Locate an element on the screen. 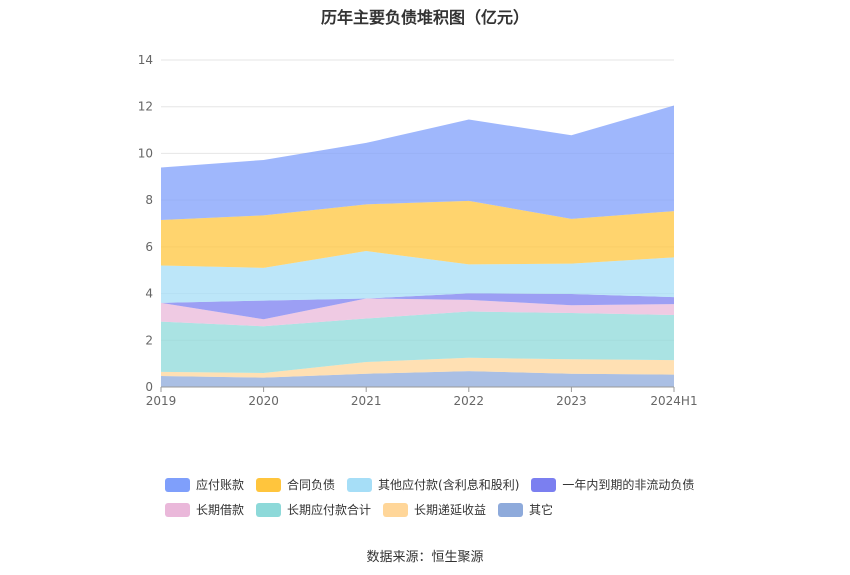 Image resolution: width=850 pixels, height=575 pixels. x-tick-label: 2021 is located at coordinates (366, 401).